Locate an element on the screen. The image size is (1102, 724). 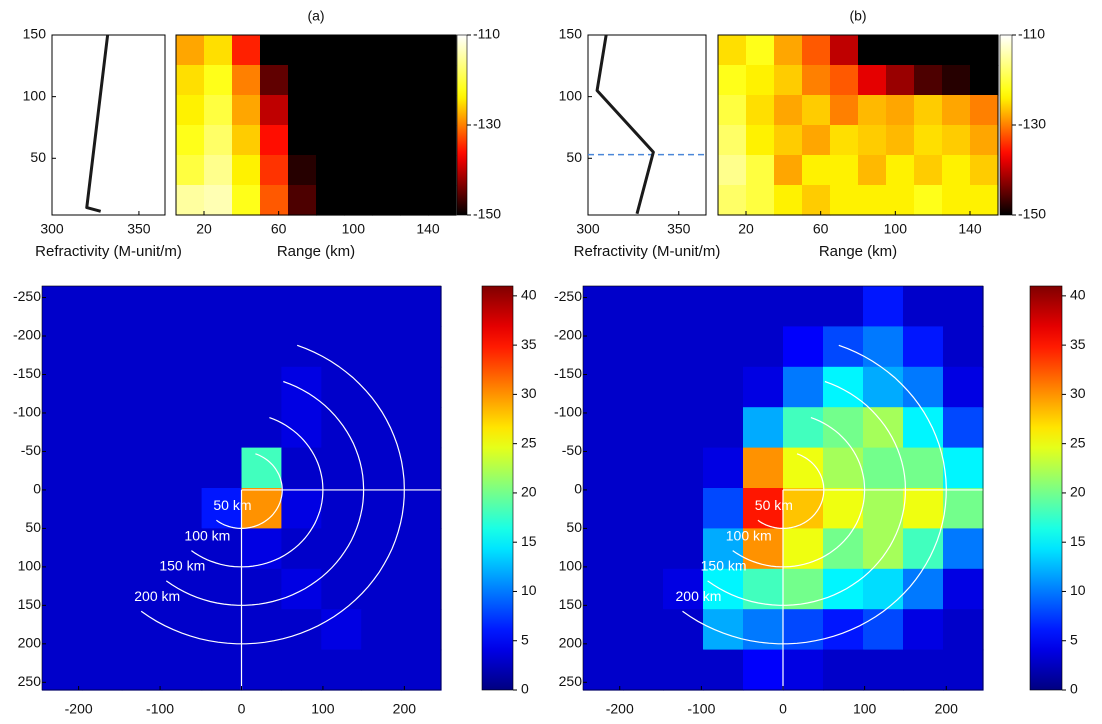
y-tick-label: 250 is located at coordinates (571, 681).